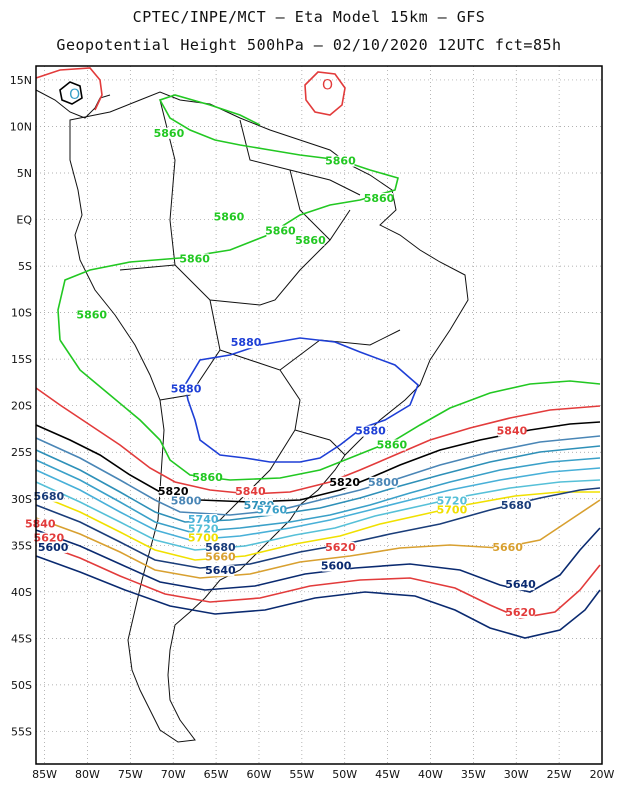 Image resolution: width=618 pixels, height=800 pixels. I want to click on y-tick-label: 10S, so click(21, 313).